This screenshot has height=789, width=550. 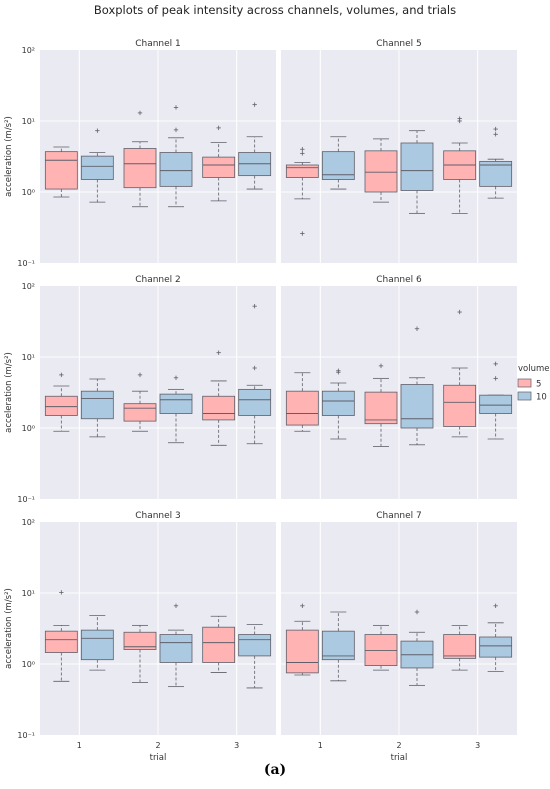 What do you see at coordinates (399, 151) in the screenshot?
I see `panel-channel-5: Channel 5` at bounding box center [399, 151].